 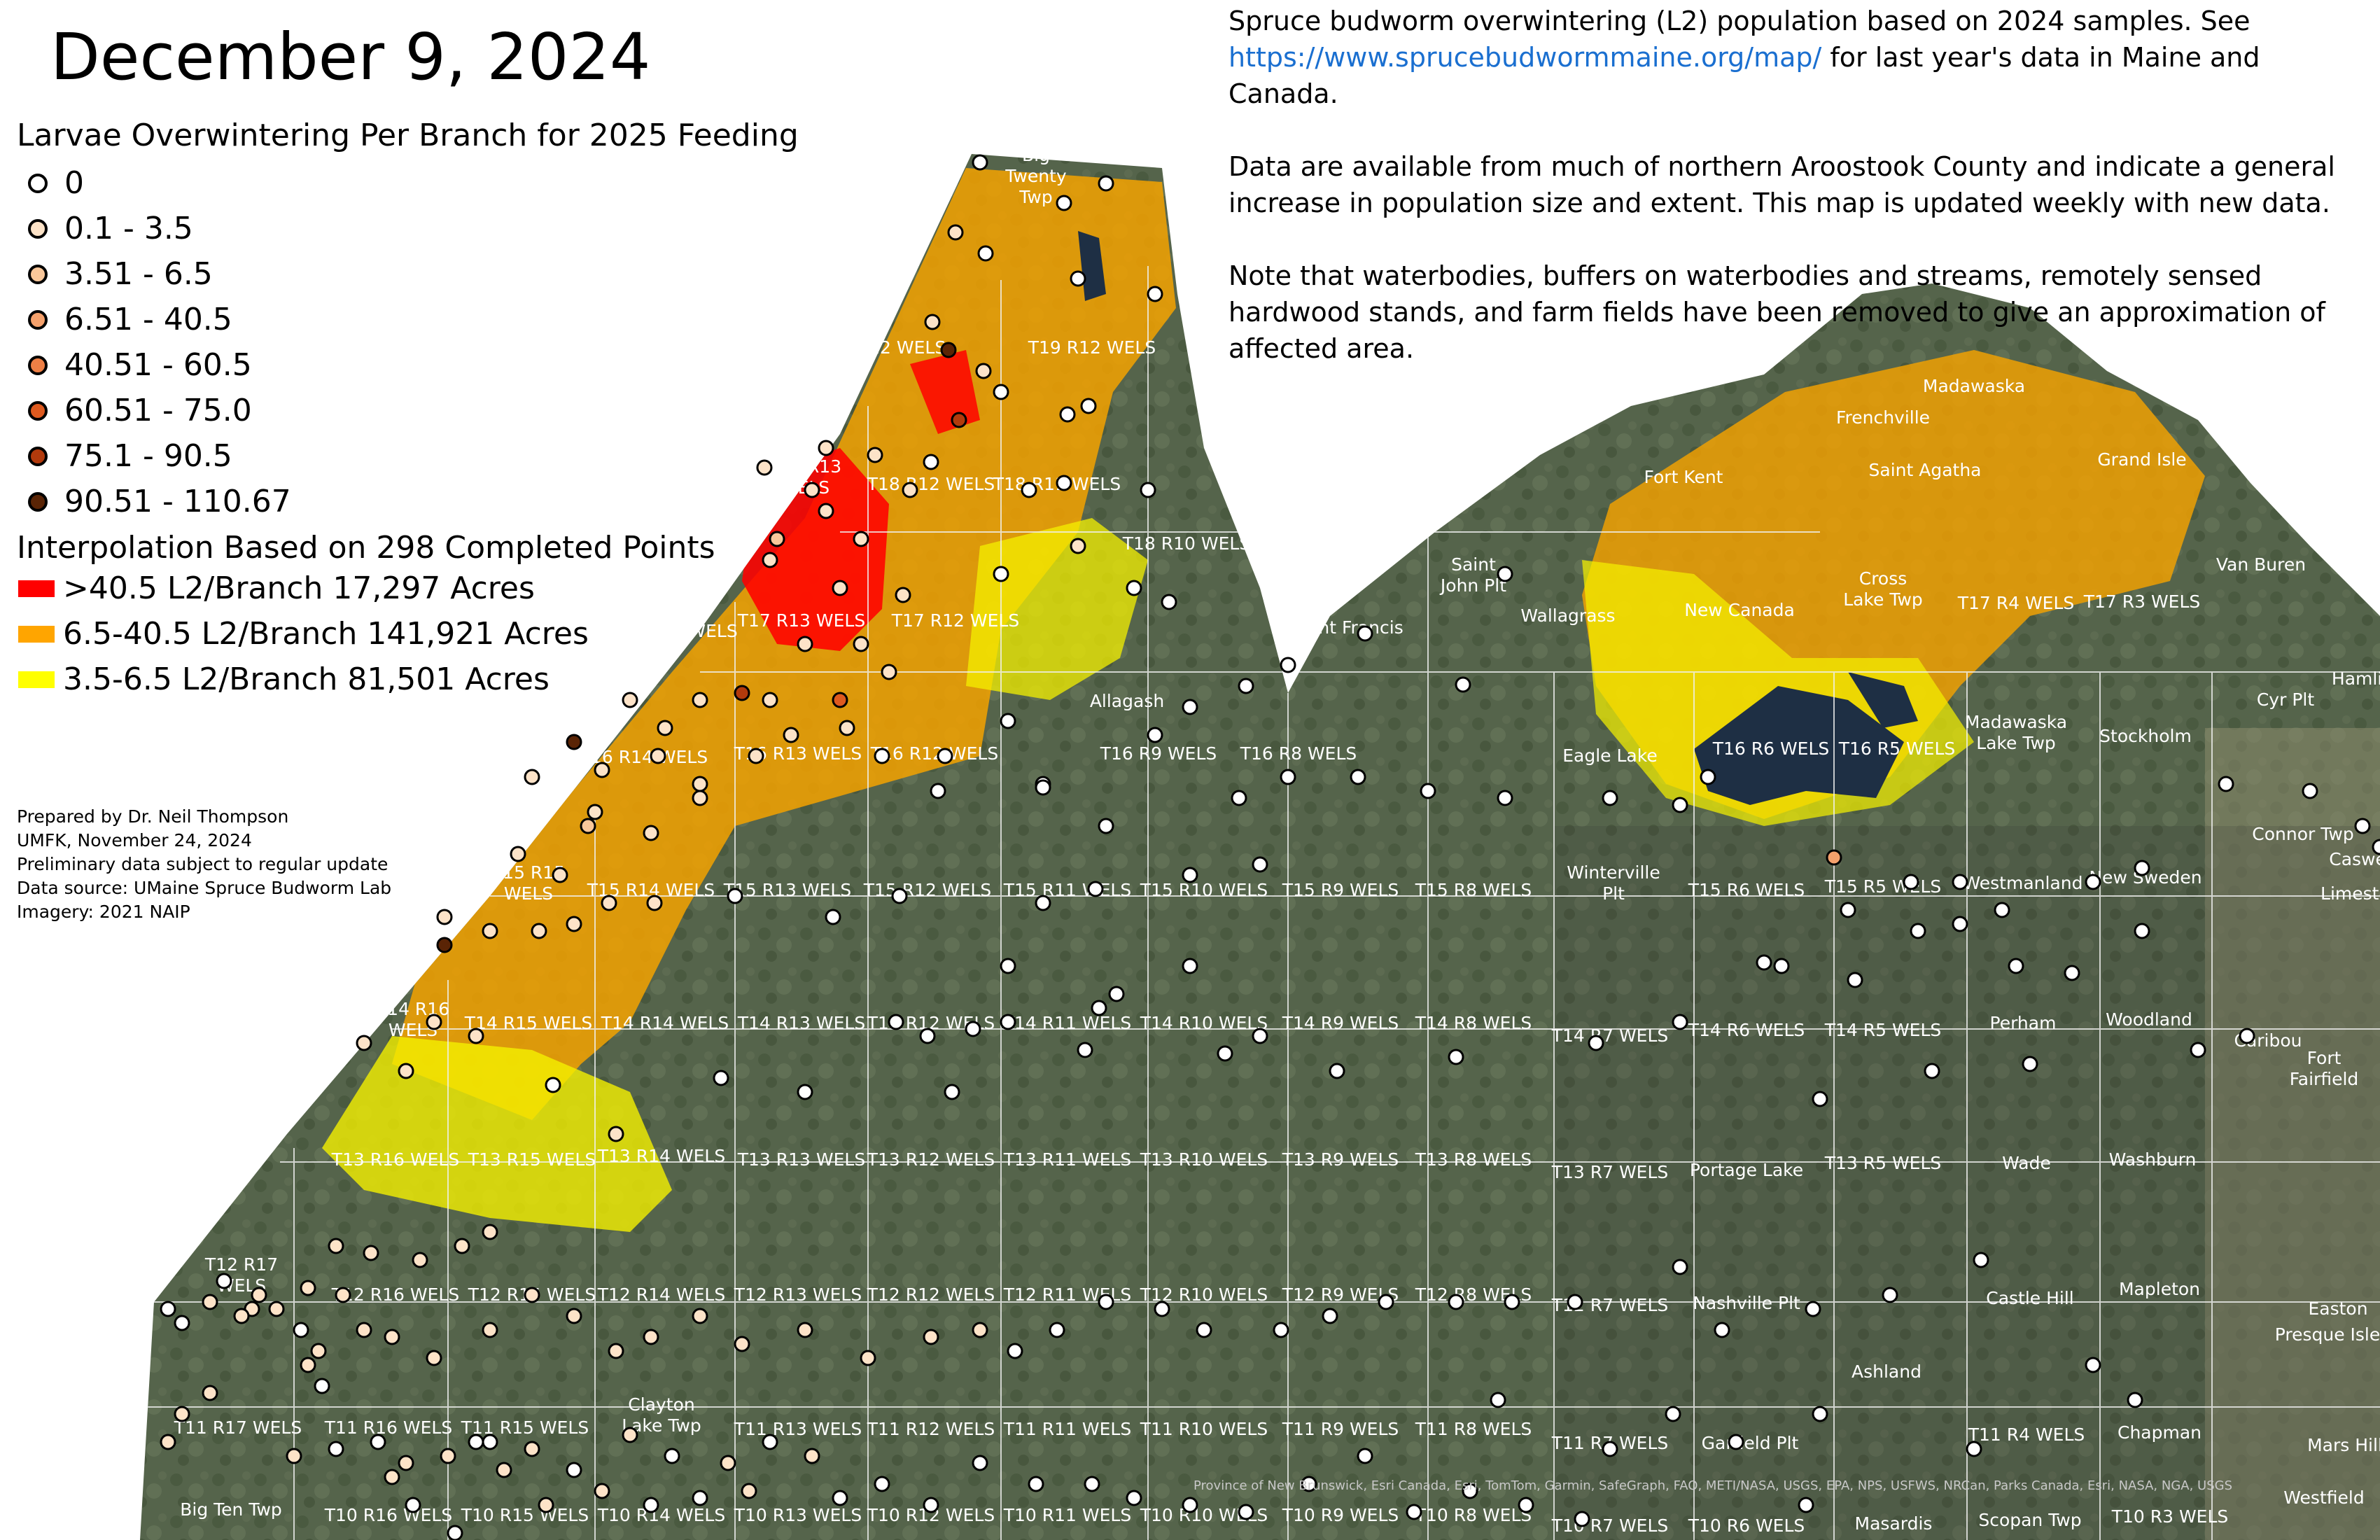 What do you see at coordinates (1683, 477) in the screenshot?
I see `place-label-line: Fort Kent` at bounding box center [1683, 477].